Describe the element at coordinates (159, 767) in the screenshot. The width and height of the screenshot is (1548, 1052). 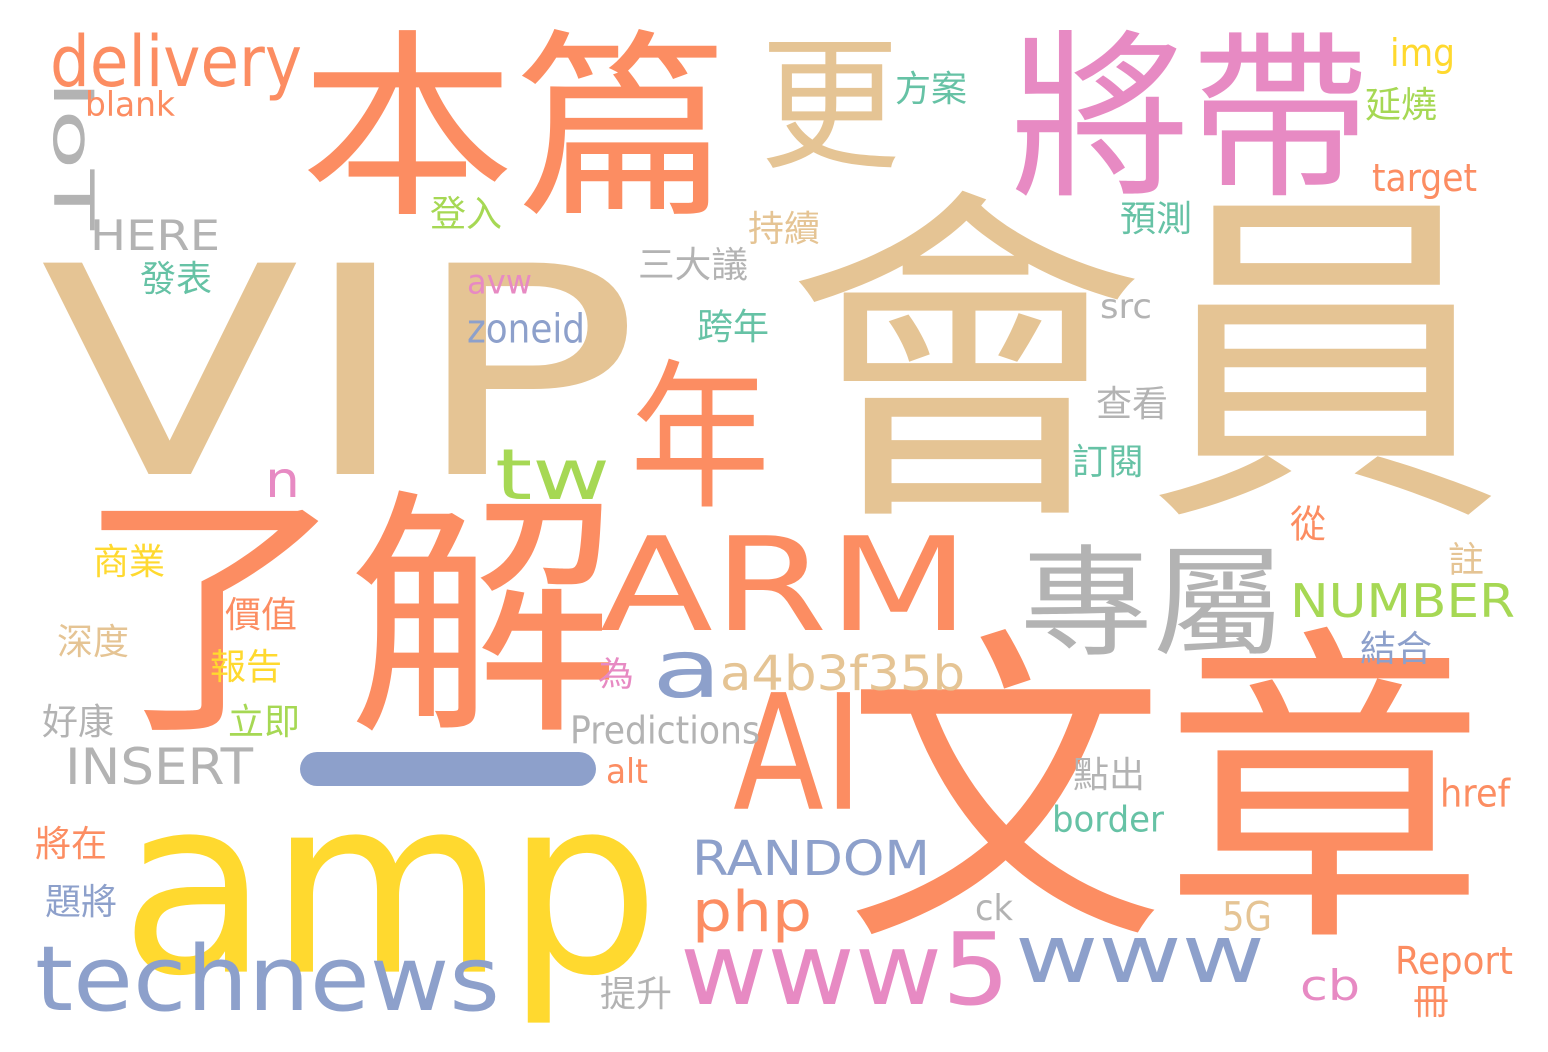
I see `word-w22: INSERT` at that location.